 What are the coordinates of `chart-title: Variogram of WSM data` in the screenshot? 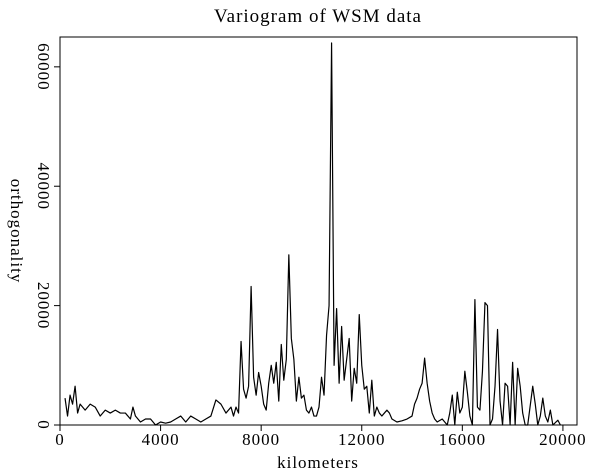 It's located at (318, 16).